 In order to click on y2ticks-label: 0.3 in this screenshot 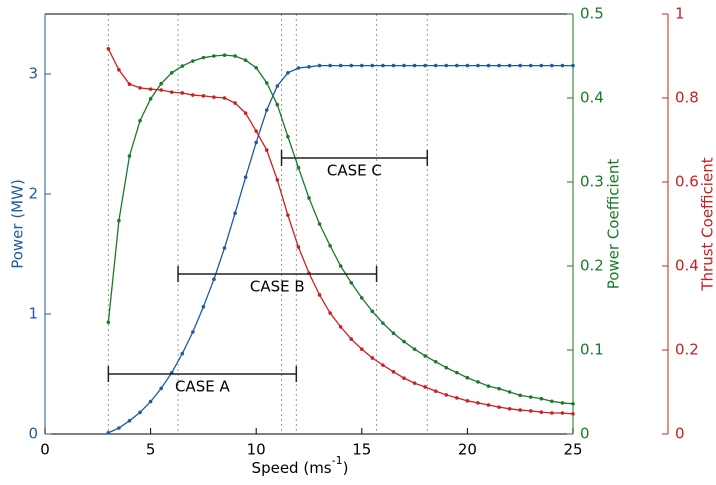, I will do `click(592, 182)`.